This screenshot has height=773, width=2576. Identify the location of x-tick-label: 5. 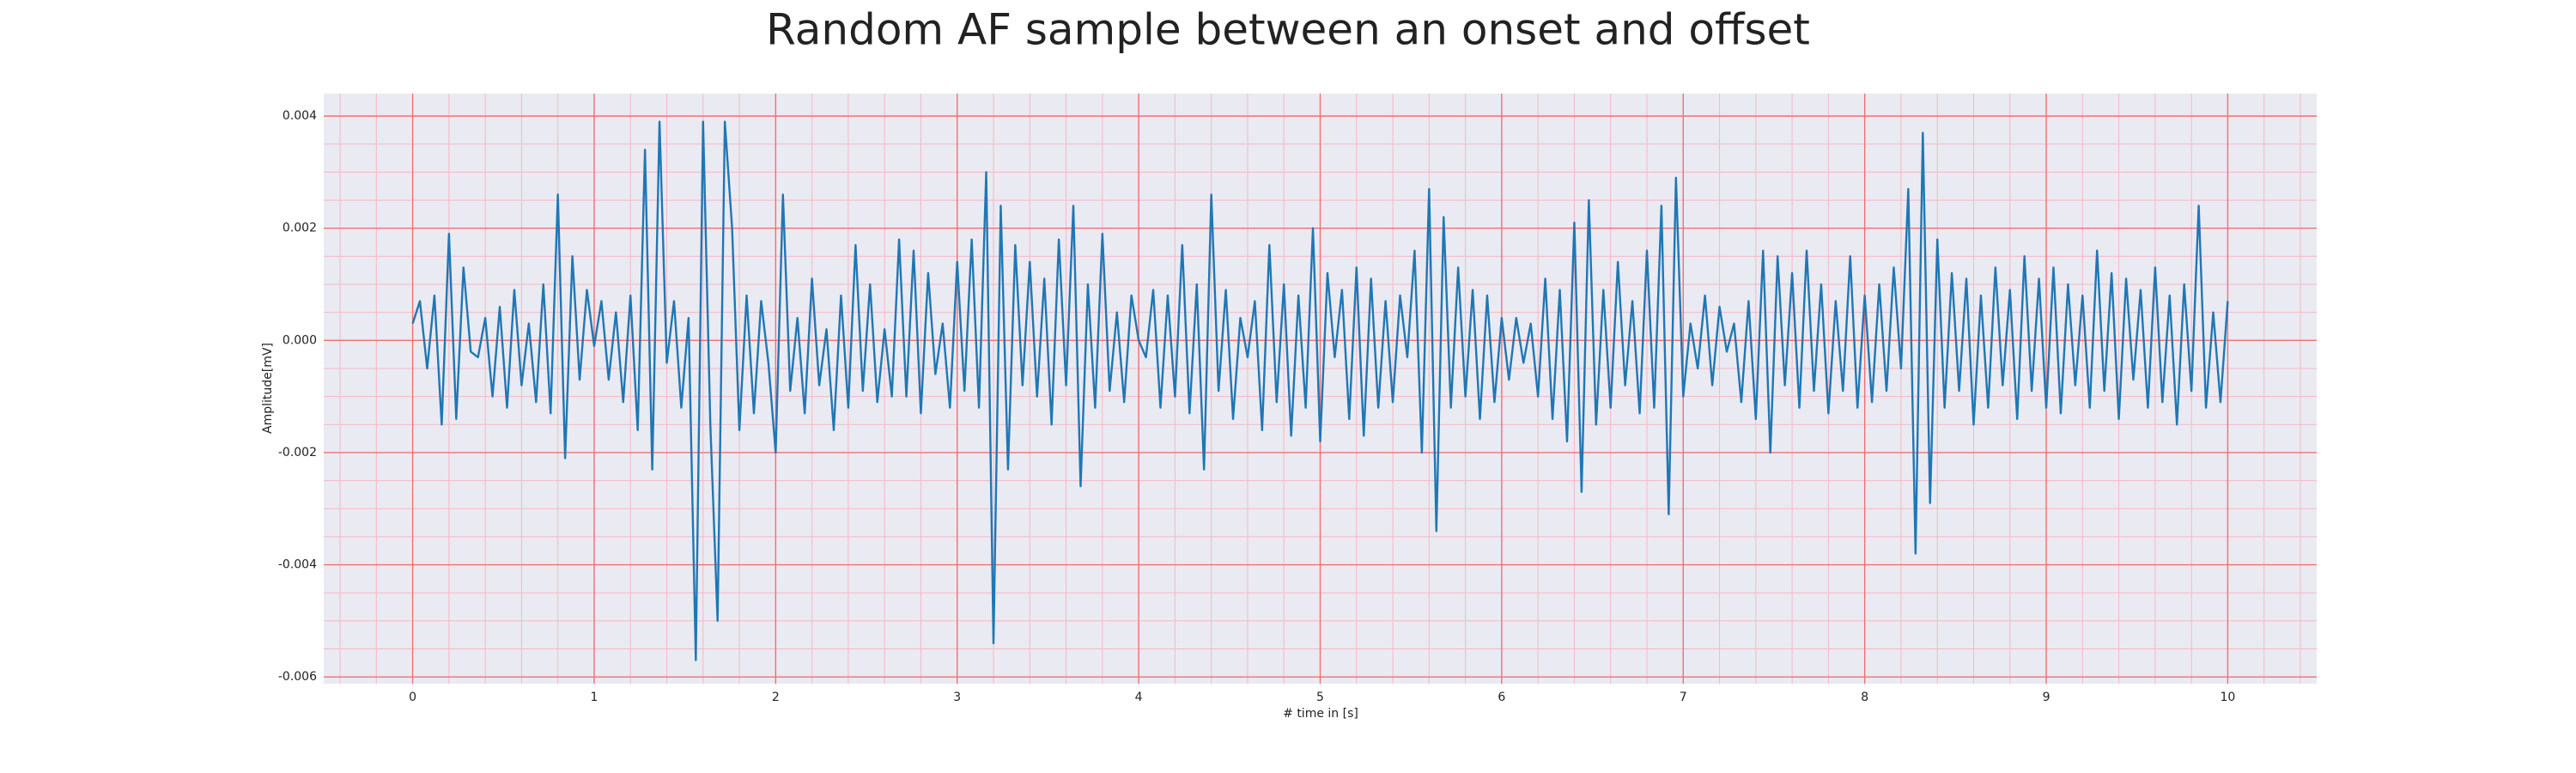
(1320, 697).